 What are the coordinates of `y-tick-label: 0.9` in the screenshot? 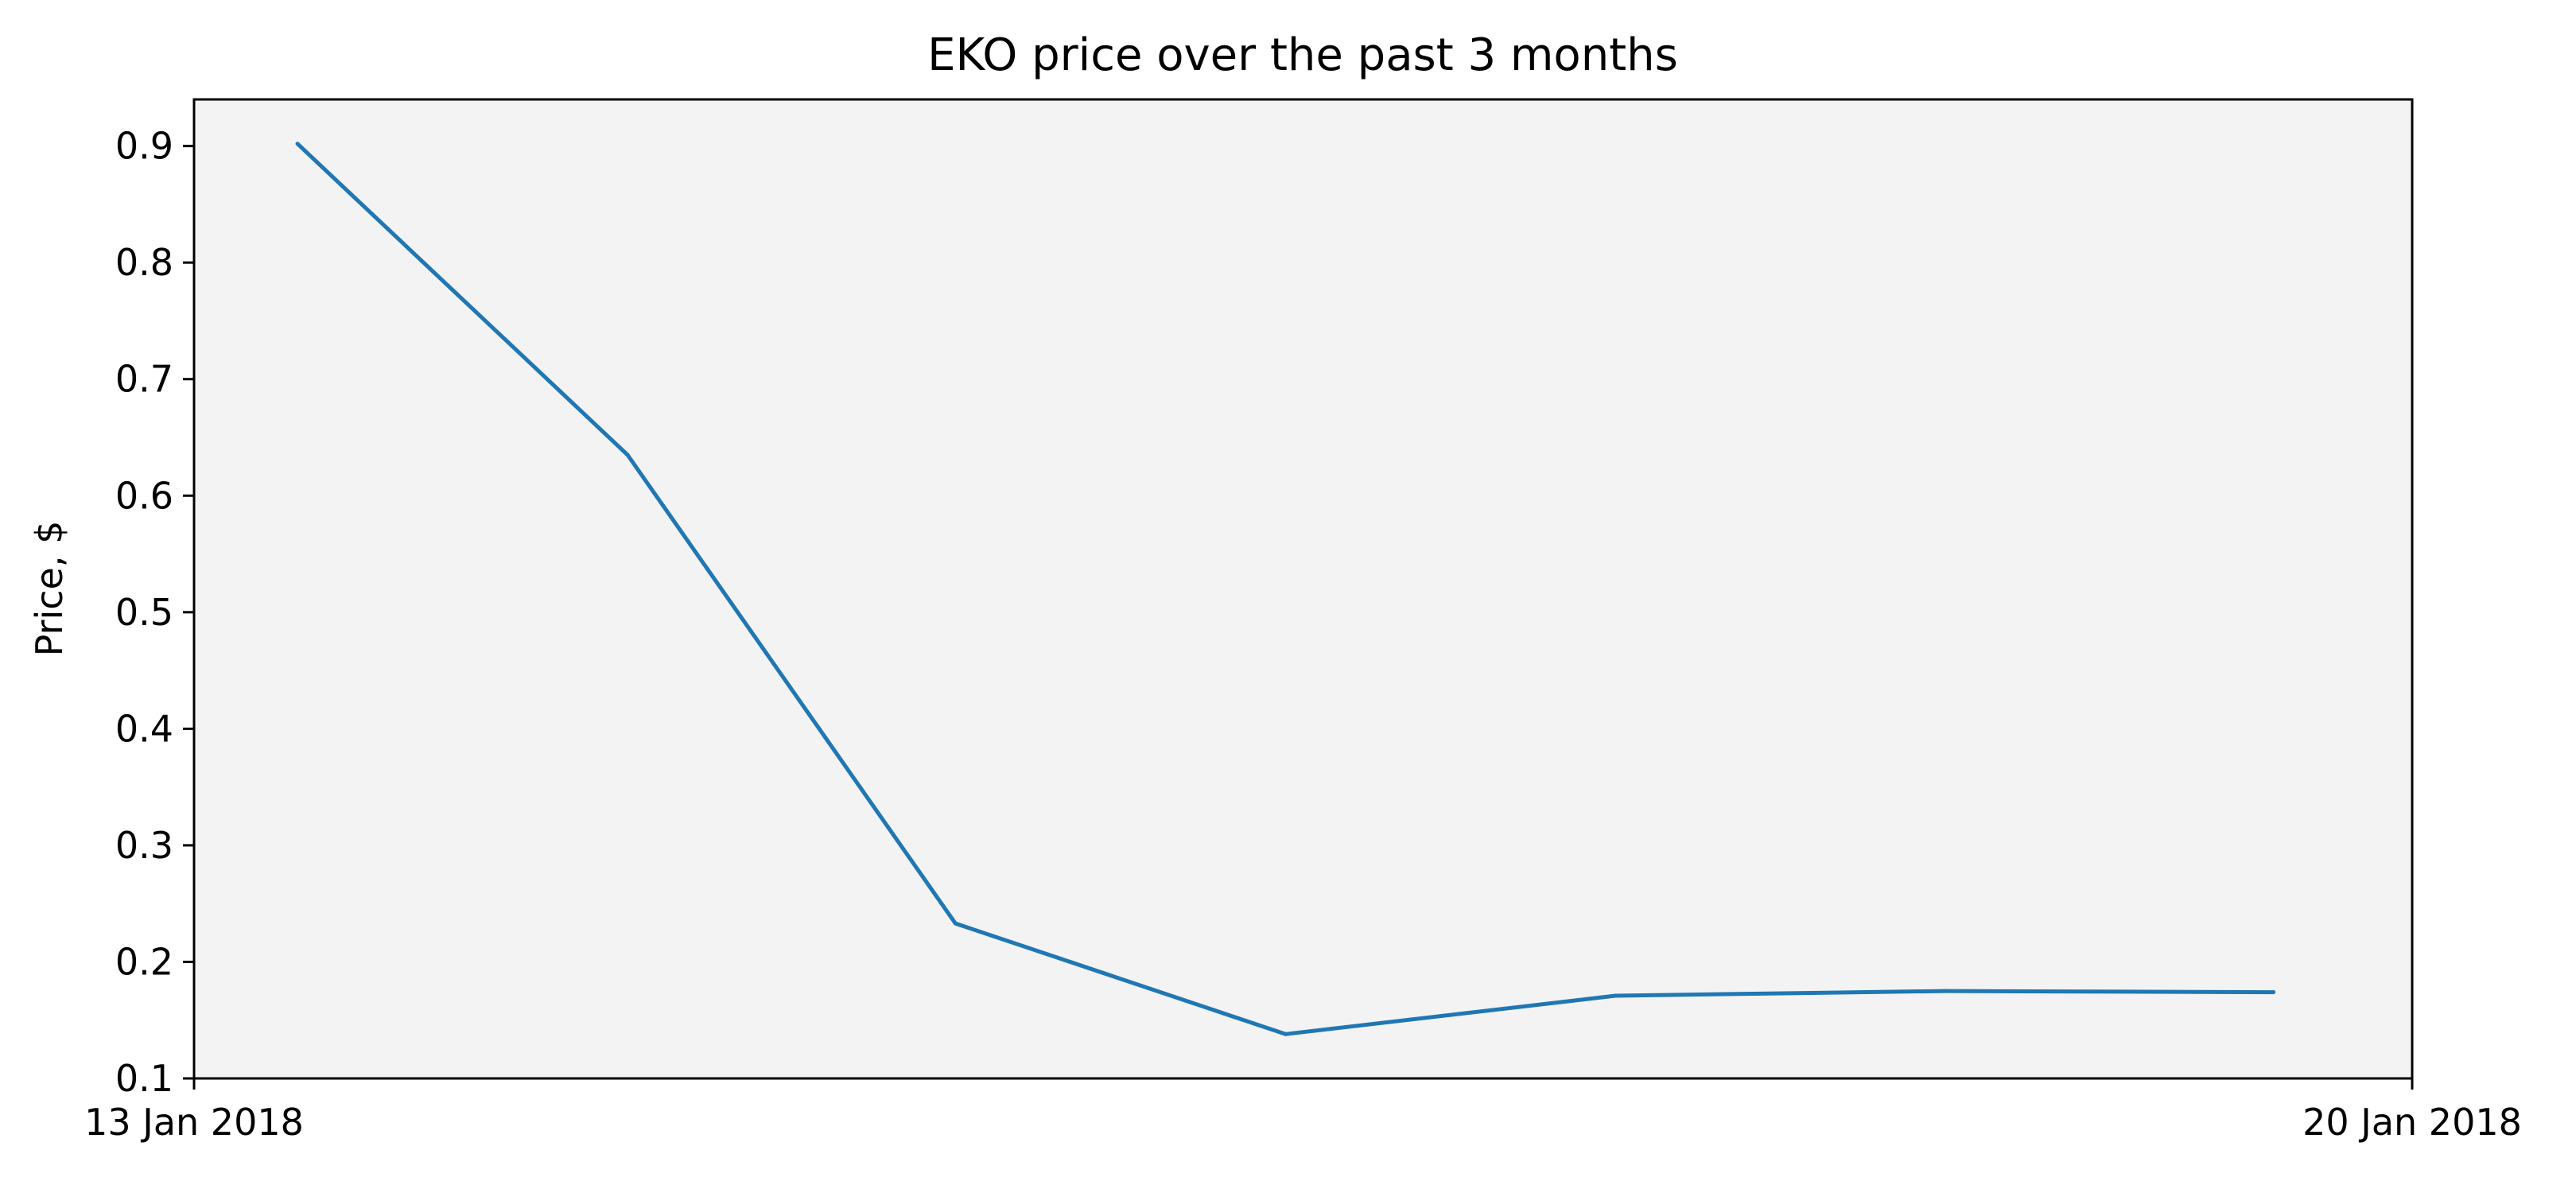 It's located at (144, 146).